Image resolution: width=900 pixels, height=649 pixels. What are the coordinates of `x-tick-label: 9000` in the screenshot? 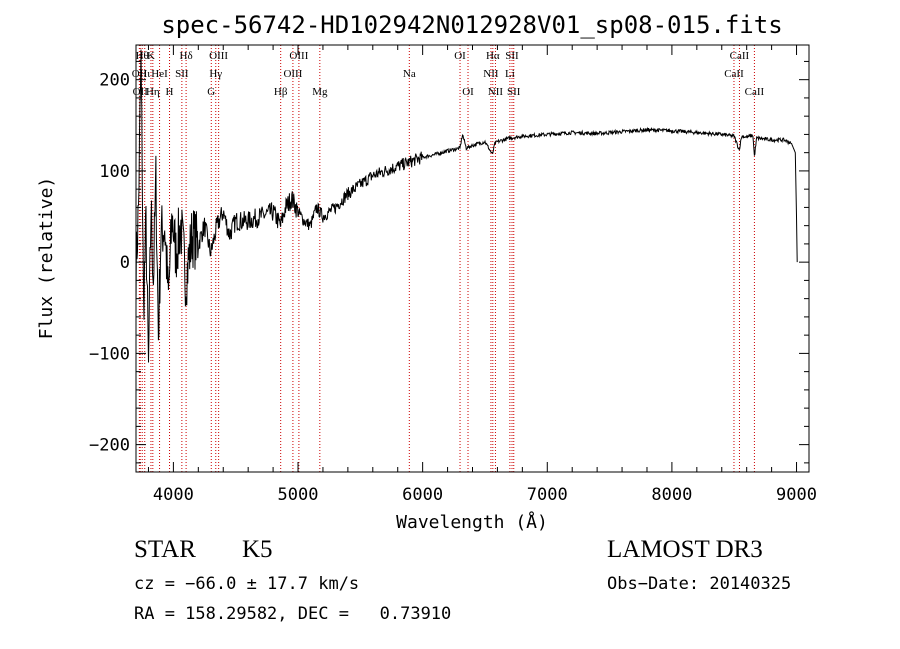 It's located at (796, 495).